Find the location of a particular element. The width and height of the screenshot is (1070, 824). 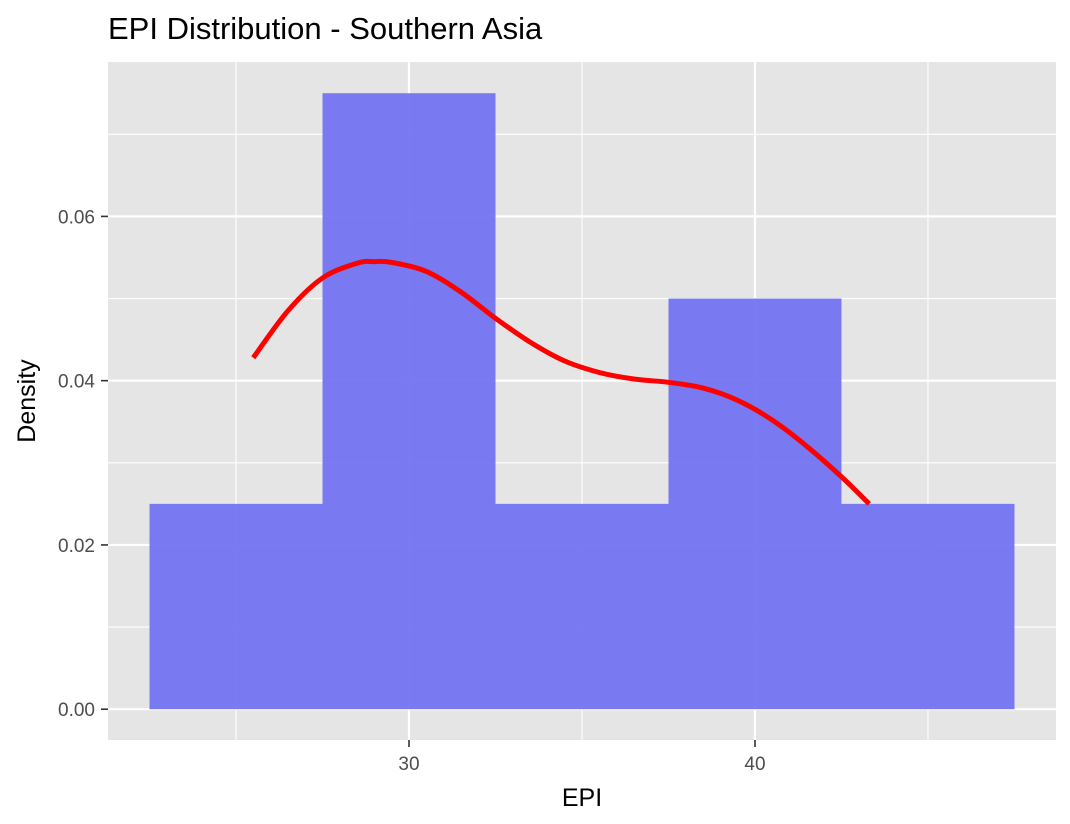

y-tick-label: 0.06 is located at coordinates (76, 217).